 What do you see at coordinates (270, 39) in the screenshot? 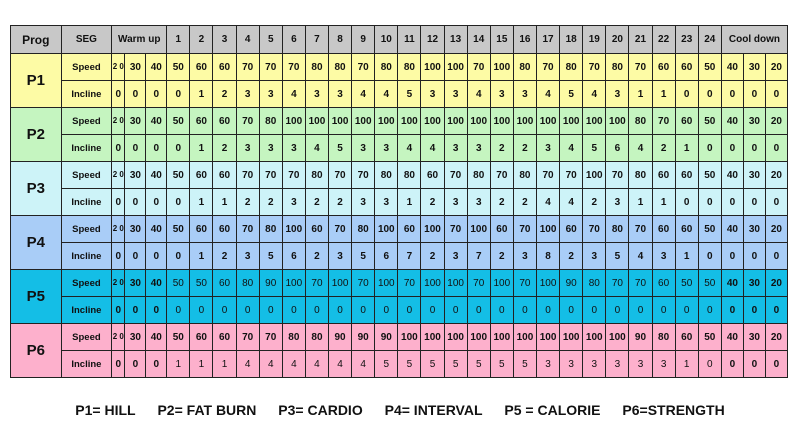
I see `segment-header: 5` at bounding box center [270, 39].